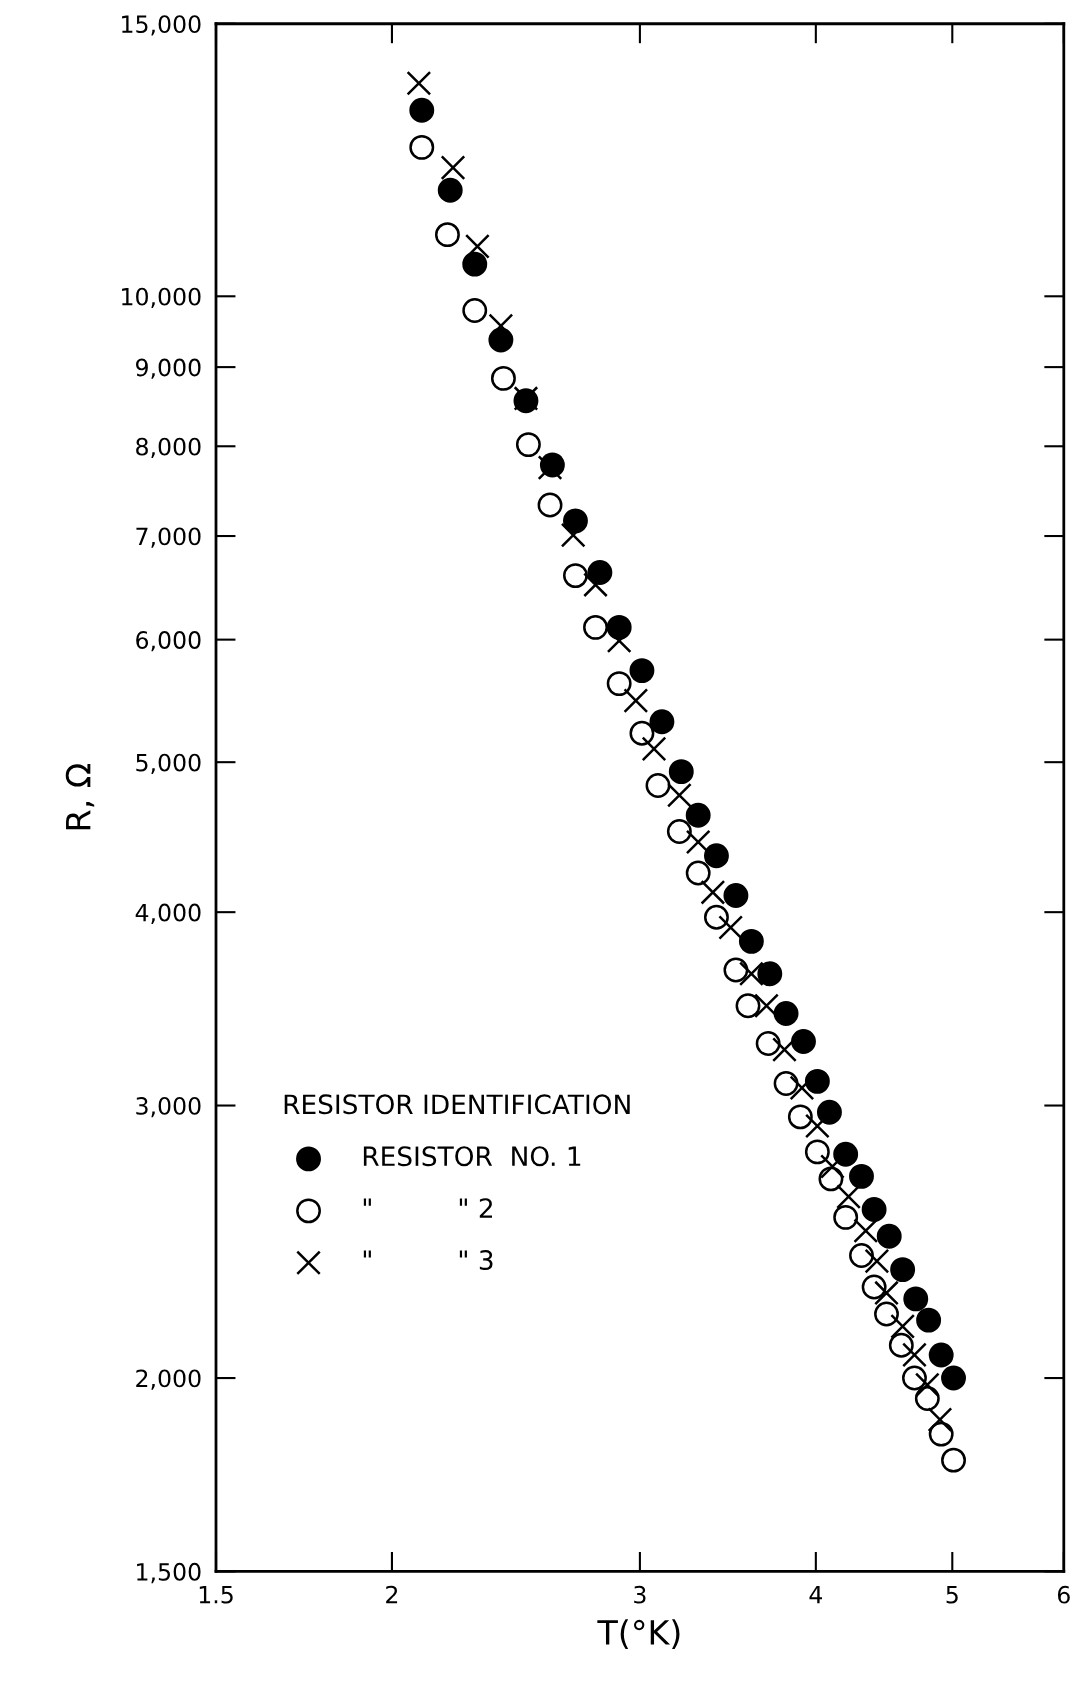 This screenshot has width=1080, height=1697. I want to click on y-tick-label: 1,500, so click(169, 1573).